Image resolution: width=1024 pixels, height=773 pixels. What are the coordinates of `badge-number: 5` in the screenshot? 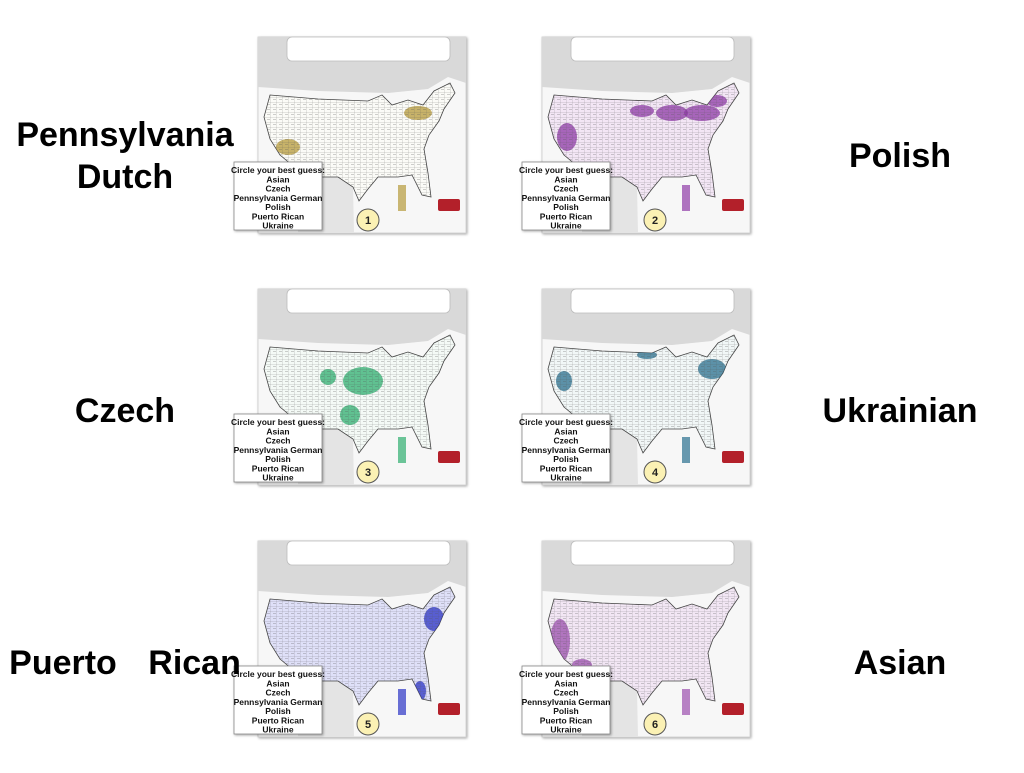 It's located at (368, 725).